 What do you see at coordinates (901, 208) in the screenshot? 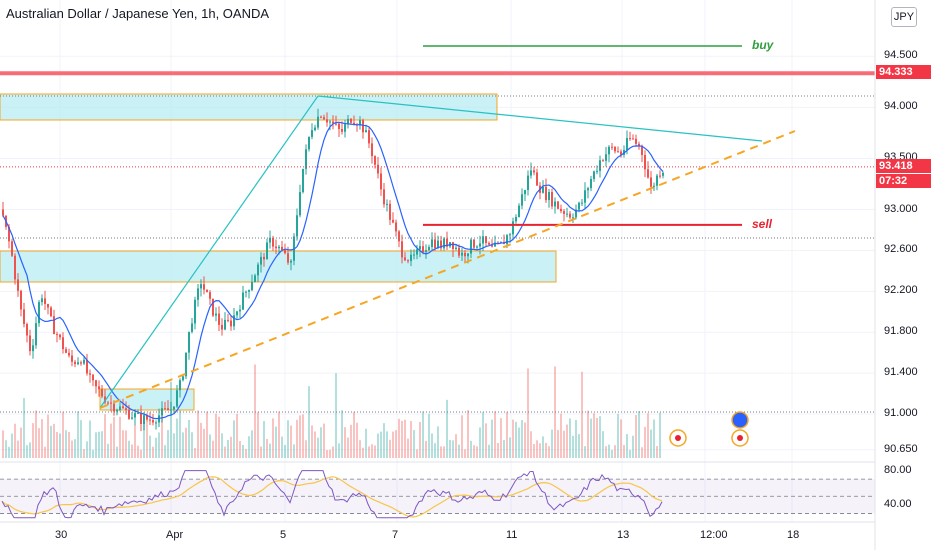
I see `y-tick-label: 93.000` at bounding box center [901, 208].